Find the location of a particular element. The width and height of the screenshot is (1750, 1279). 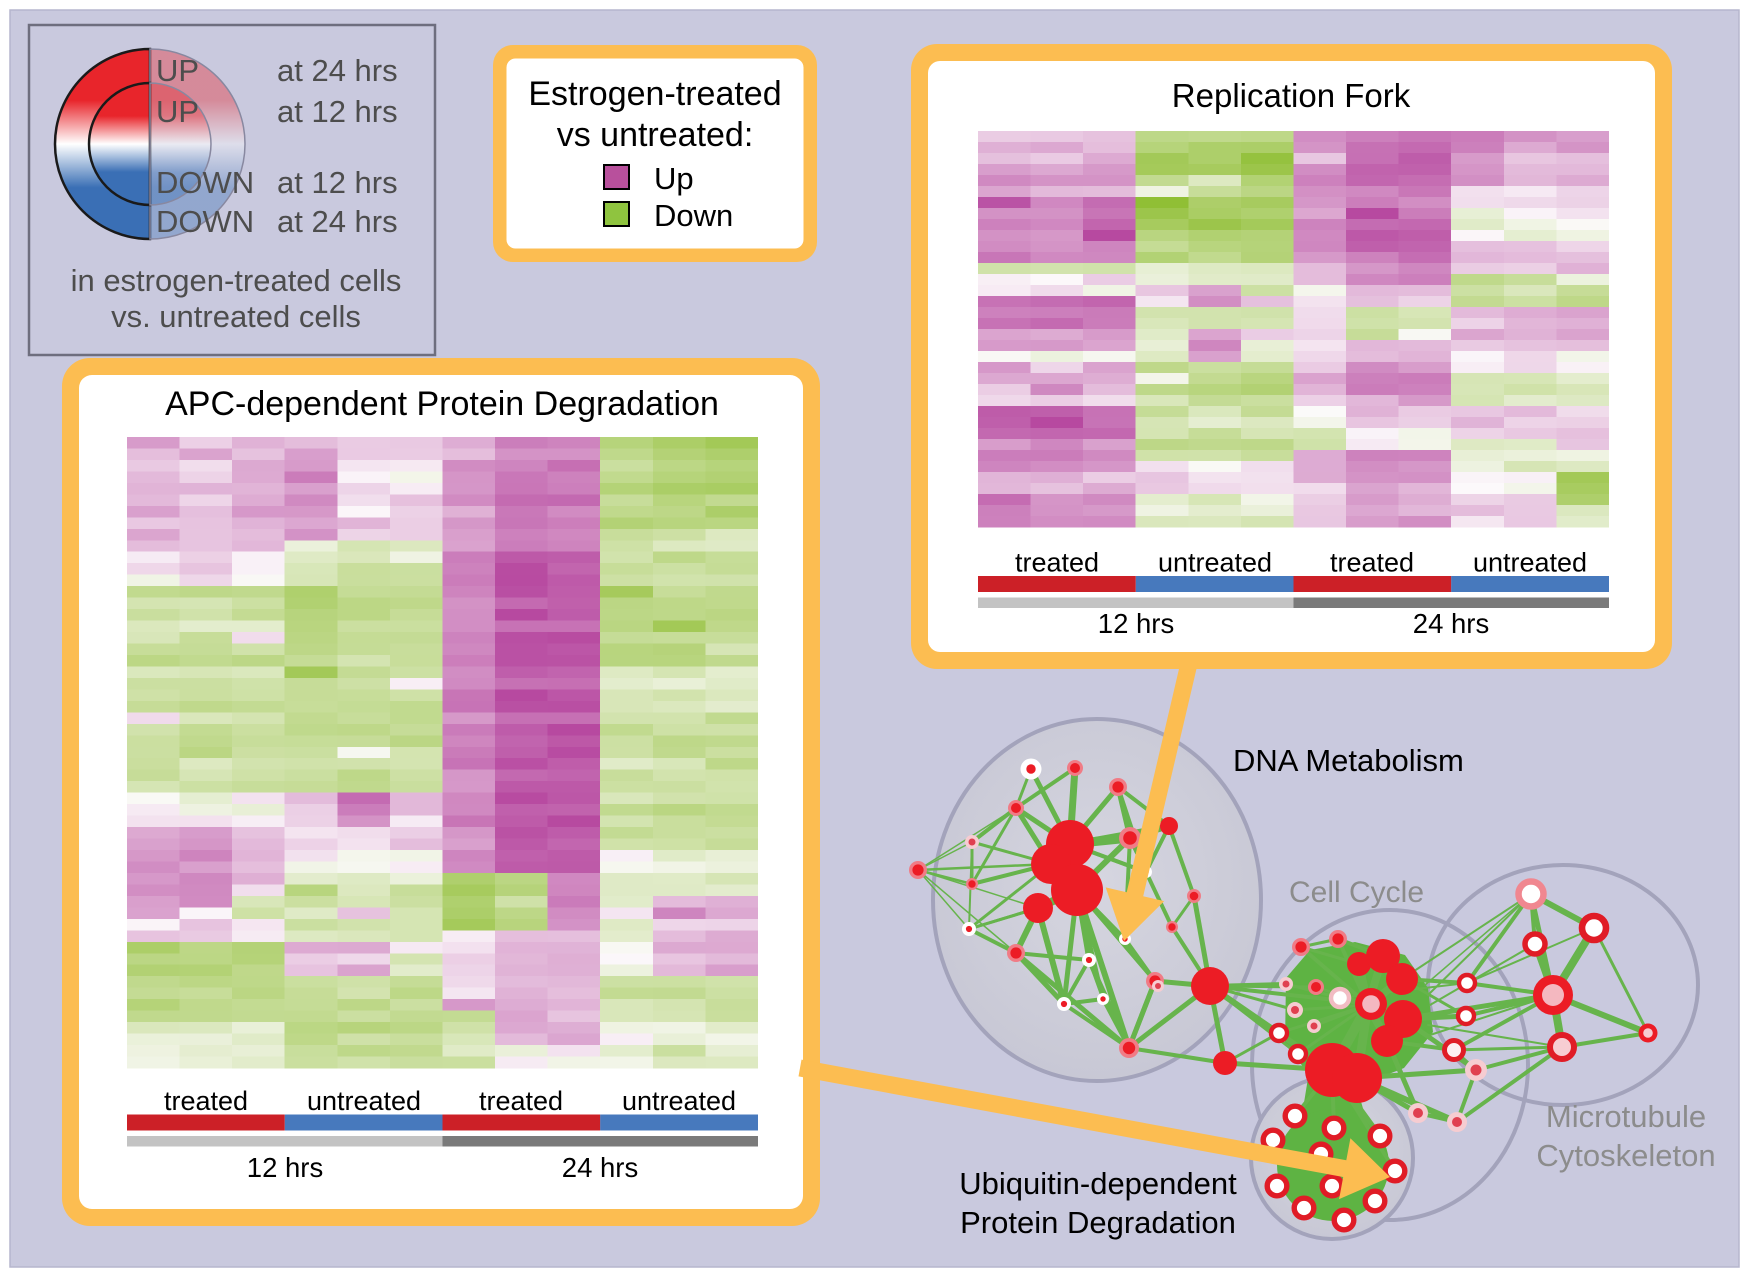

svg-text: vs. untreated cells is located at coordinates (236, 316).